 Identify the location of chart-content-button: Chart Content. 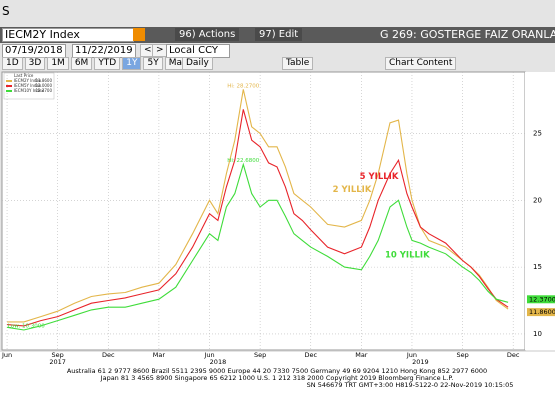
(421, 63).